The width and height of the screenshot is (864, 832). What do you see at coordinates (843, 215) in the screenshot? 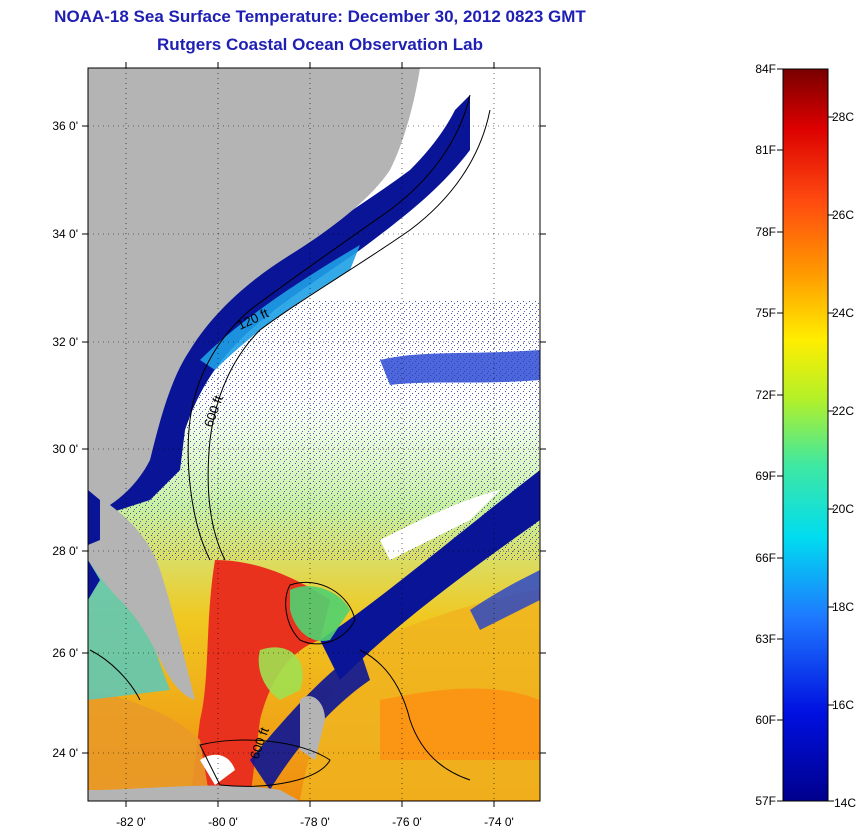
I see `colorbar-c-label: 26C` at bounding box center [843, 215].